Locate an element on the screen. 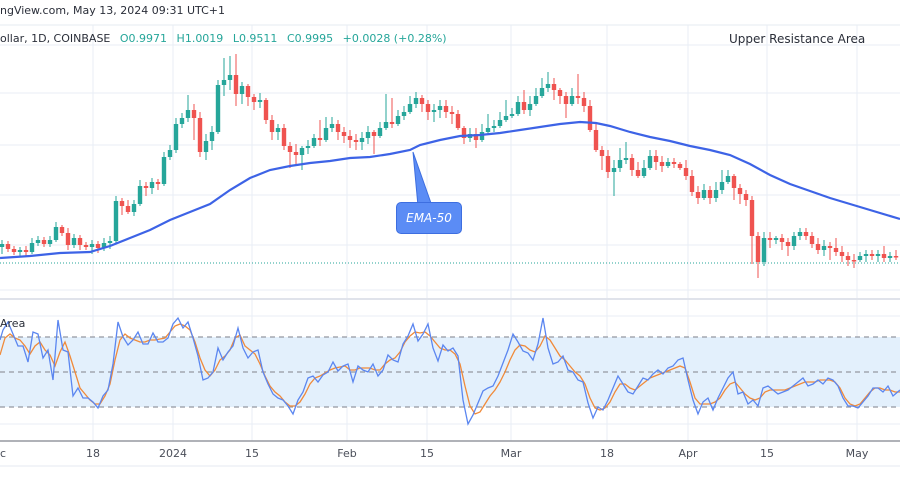 This screenshot has height=500, width=900. time-axis-label: May is located at coordinates (857, 453).